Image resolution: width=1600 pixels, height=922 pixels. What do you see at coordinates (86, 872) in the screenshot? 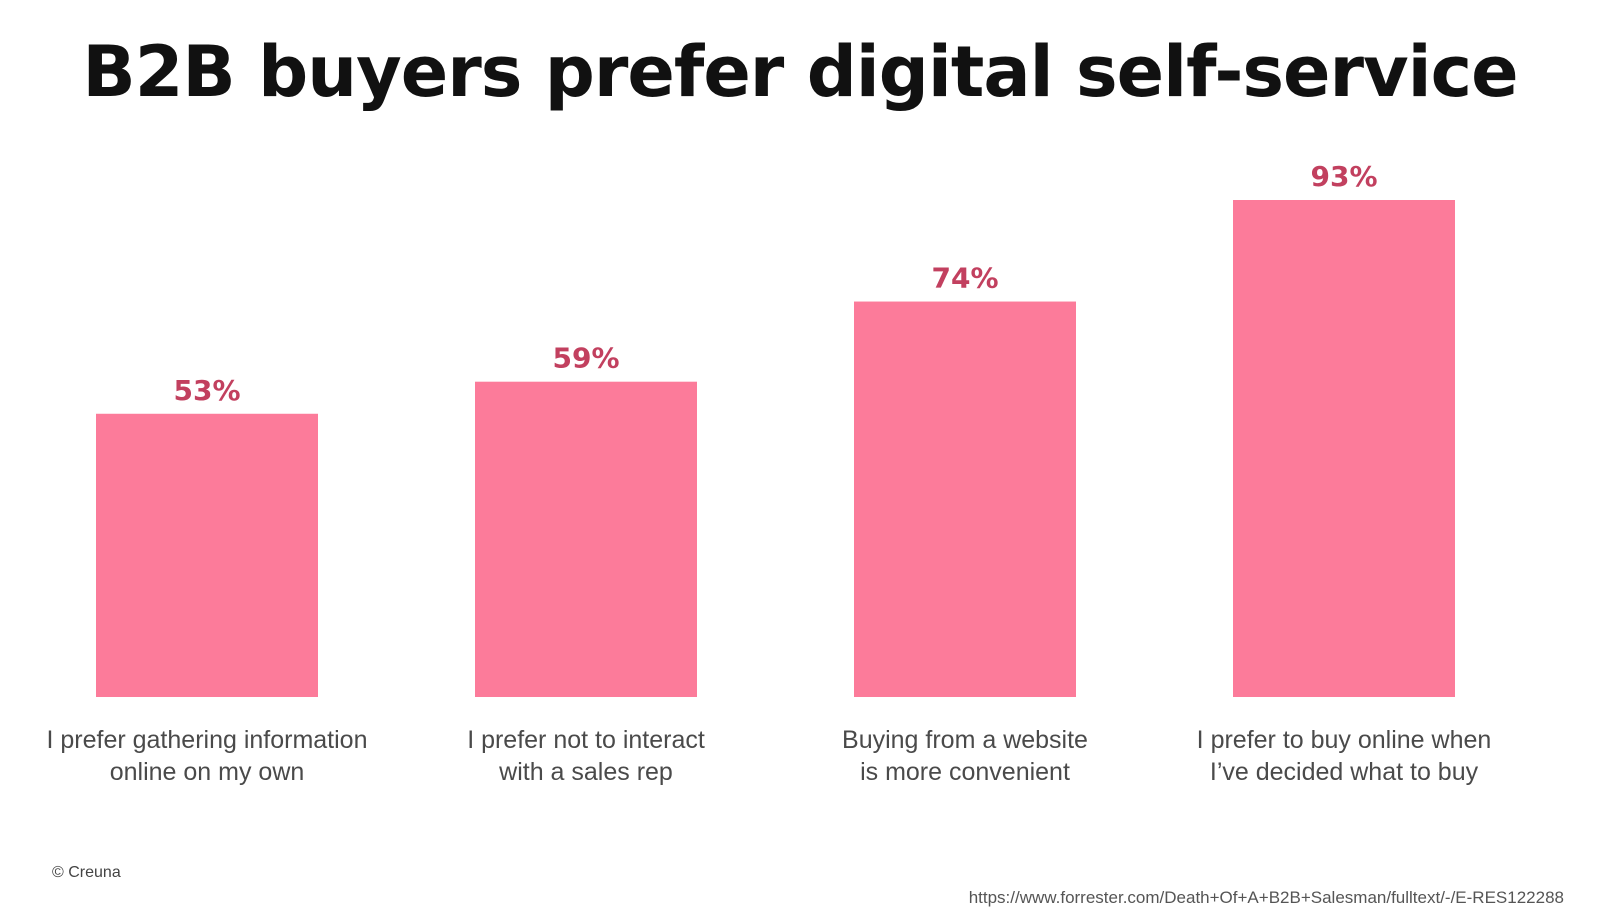
I see `copyright-text: © Creuna` at bounding box center [86, 872].